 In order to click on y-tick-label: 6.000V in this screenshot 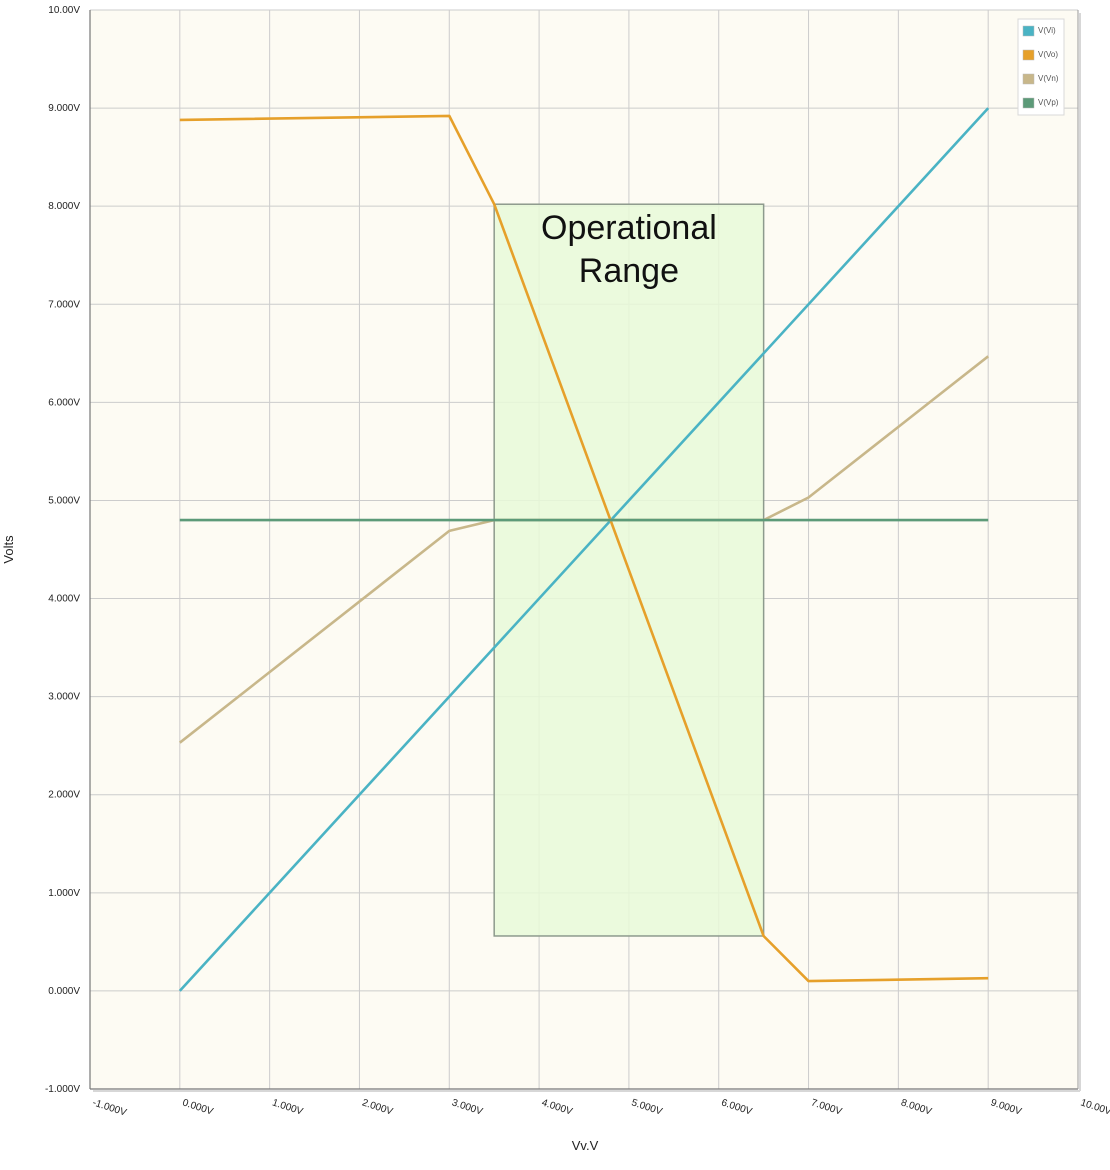, I will do `click(64, 402)`.